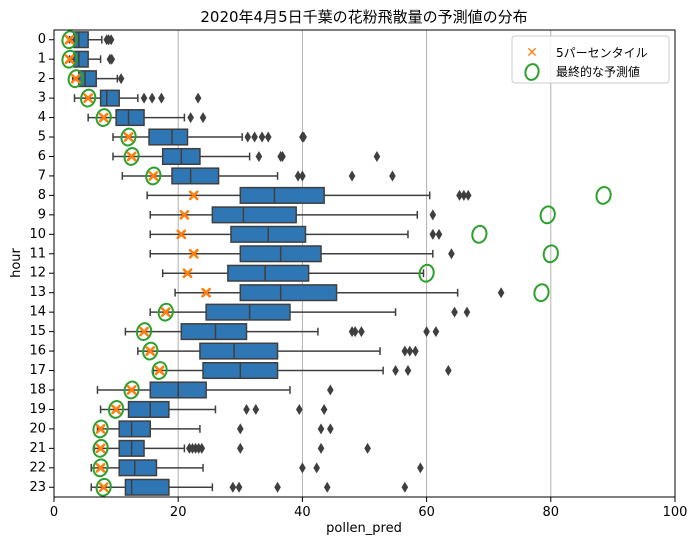 The image size is (698, 544). What do you see at coordinates (426, 512) in the screenshot?
I see `x-tick-label: 60` at bounding box center [426, 512].